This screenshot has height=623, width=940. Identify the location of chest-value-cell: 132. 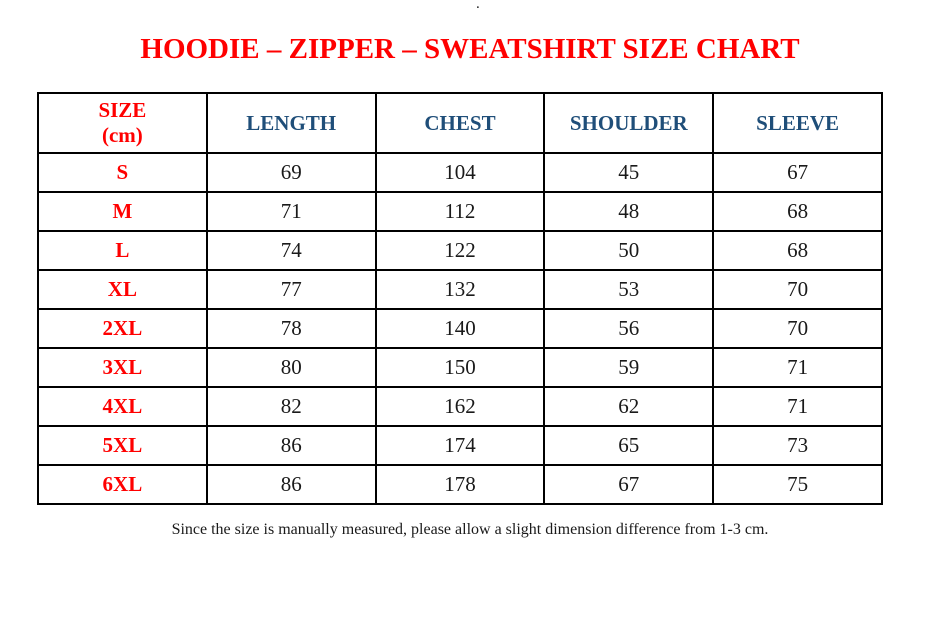
(460, 290).